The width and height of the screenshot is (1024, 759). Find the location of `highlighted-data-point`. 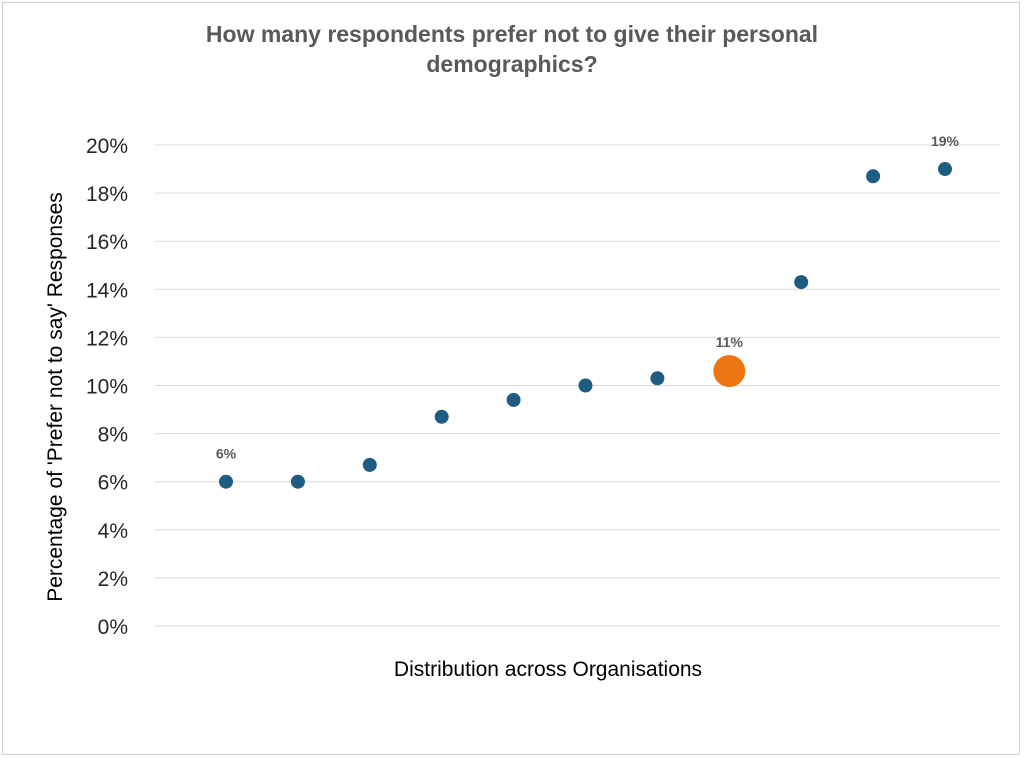

highlighted-data-point is located at coordinates (729, 371).